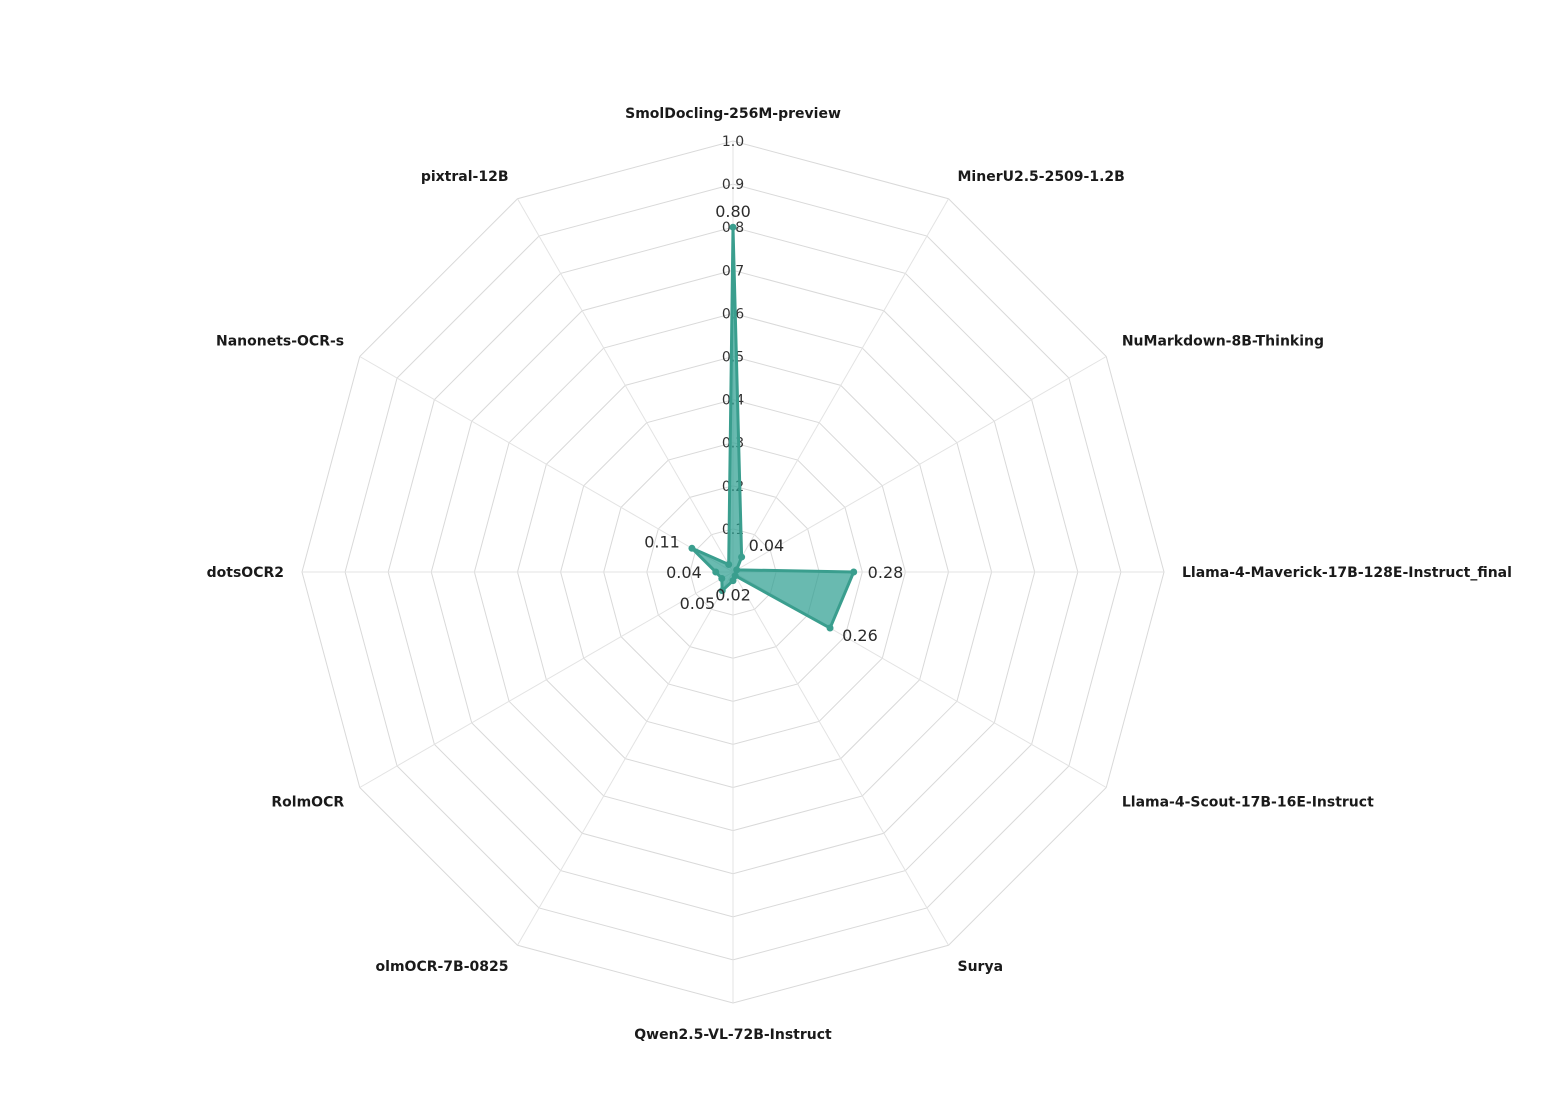  I want to click on value-label: 0.11, so click(662, 541).